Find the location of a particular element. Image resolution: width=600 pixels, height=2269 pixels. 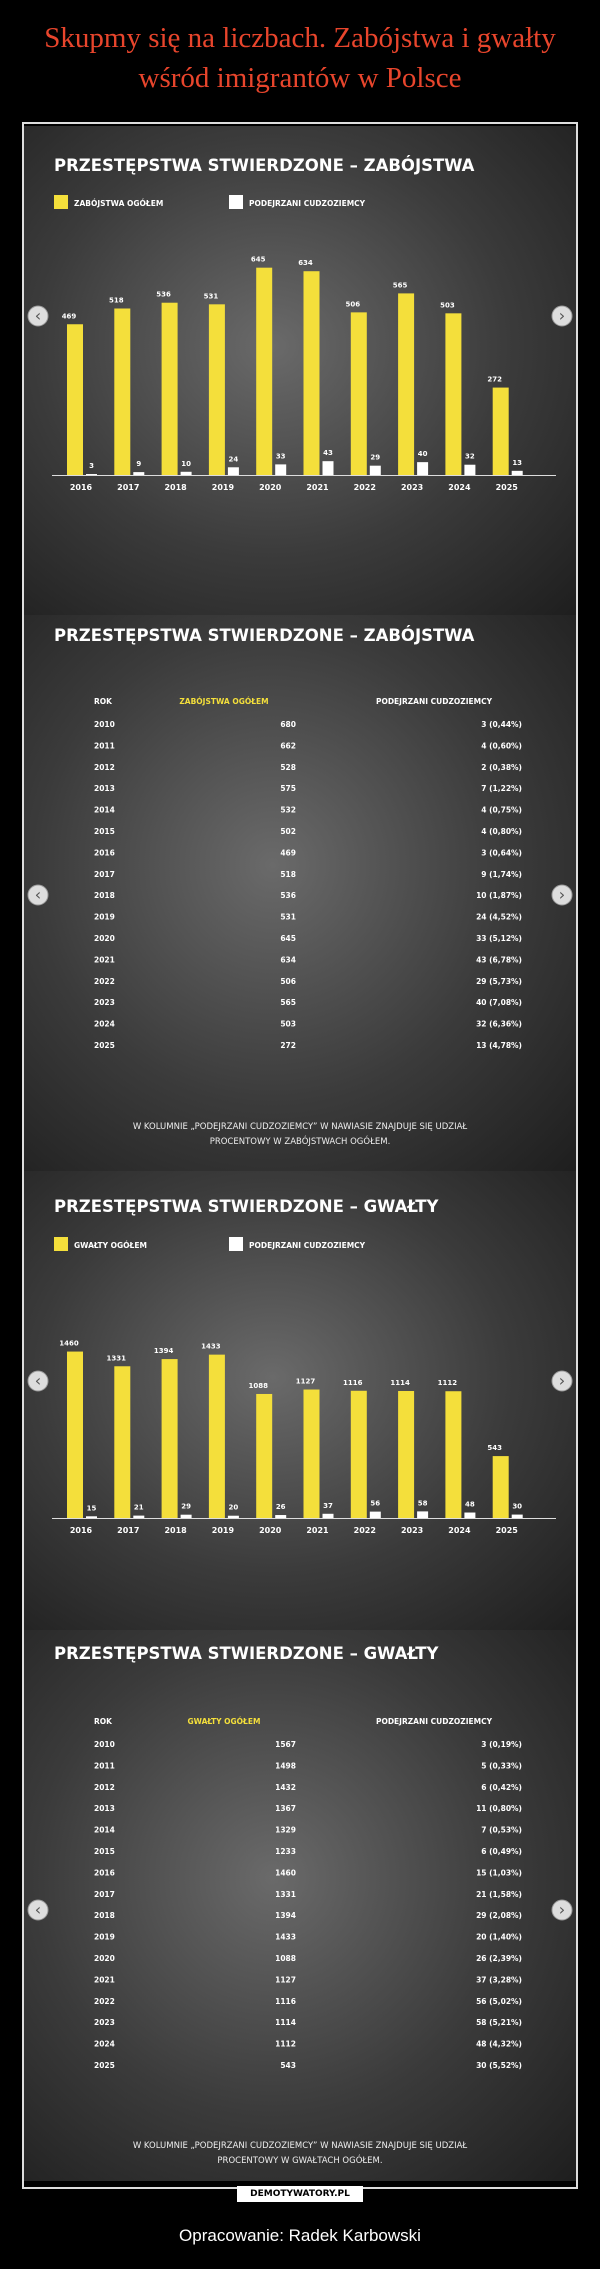

table-cell: 56 (5,02%) is located at coordinates (499, 2001).